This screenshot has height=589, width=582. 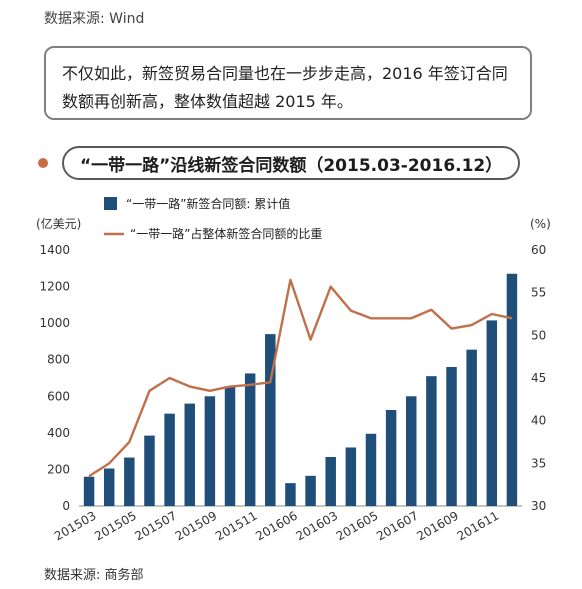 What do you see at coordinates (155, 525) in the screenshot?
I see `x-tick-label: 201507` at bounding box center [155, 525].